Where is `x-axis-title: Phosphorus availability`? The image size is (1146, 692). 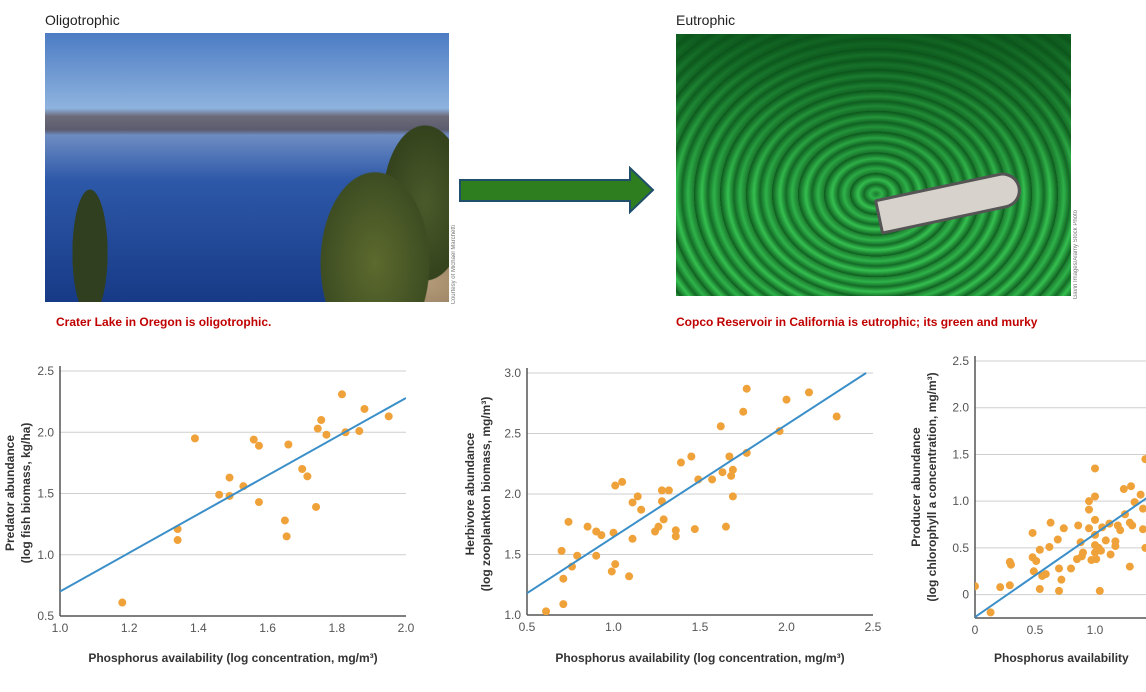 x-axis-title: Phosphorus availability is located at coordinates (1061, 658).